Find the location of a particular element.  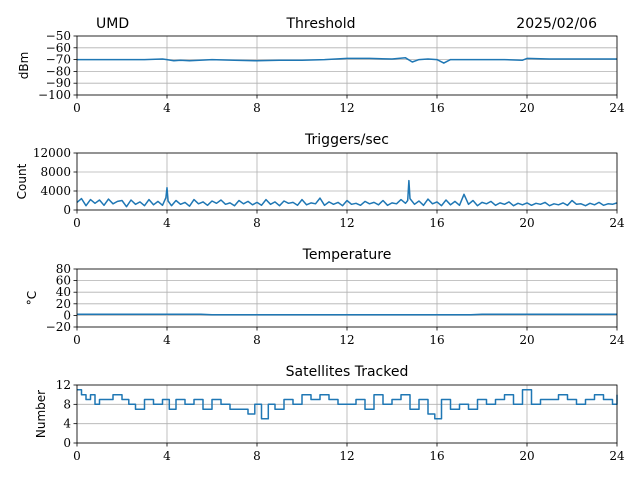

triggers-ytick-label-0: 0 is located at coordinates (67, 210).